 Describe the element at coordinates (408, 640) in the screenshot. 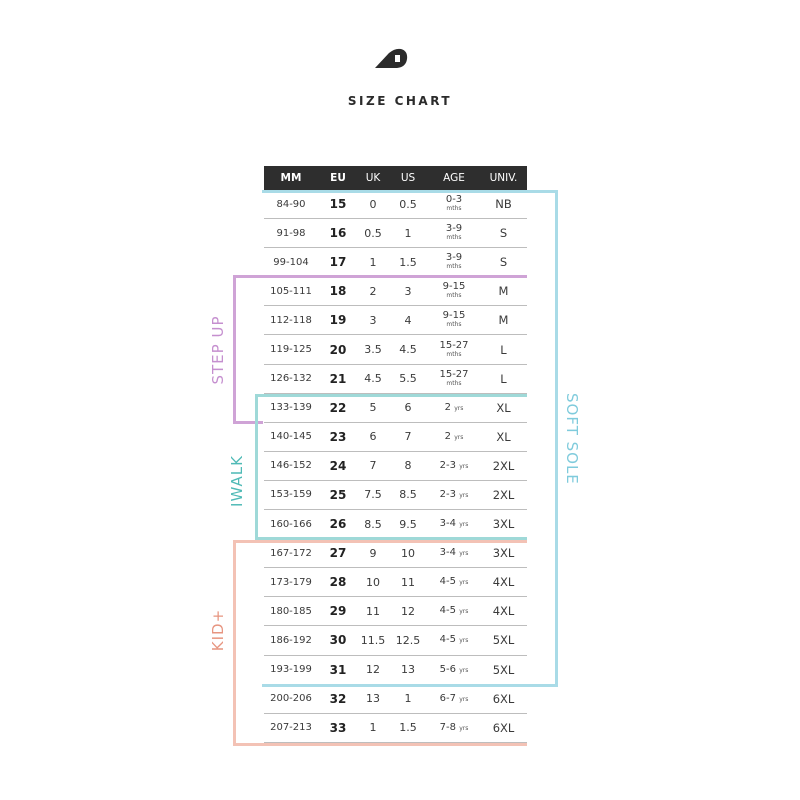

I see `cell-us: 12.5` at that location.